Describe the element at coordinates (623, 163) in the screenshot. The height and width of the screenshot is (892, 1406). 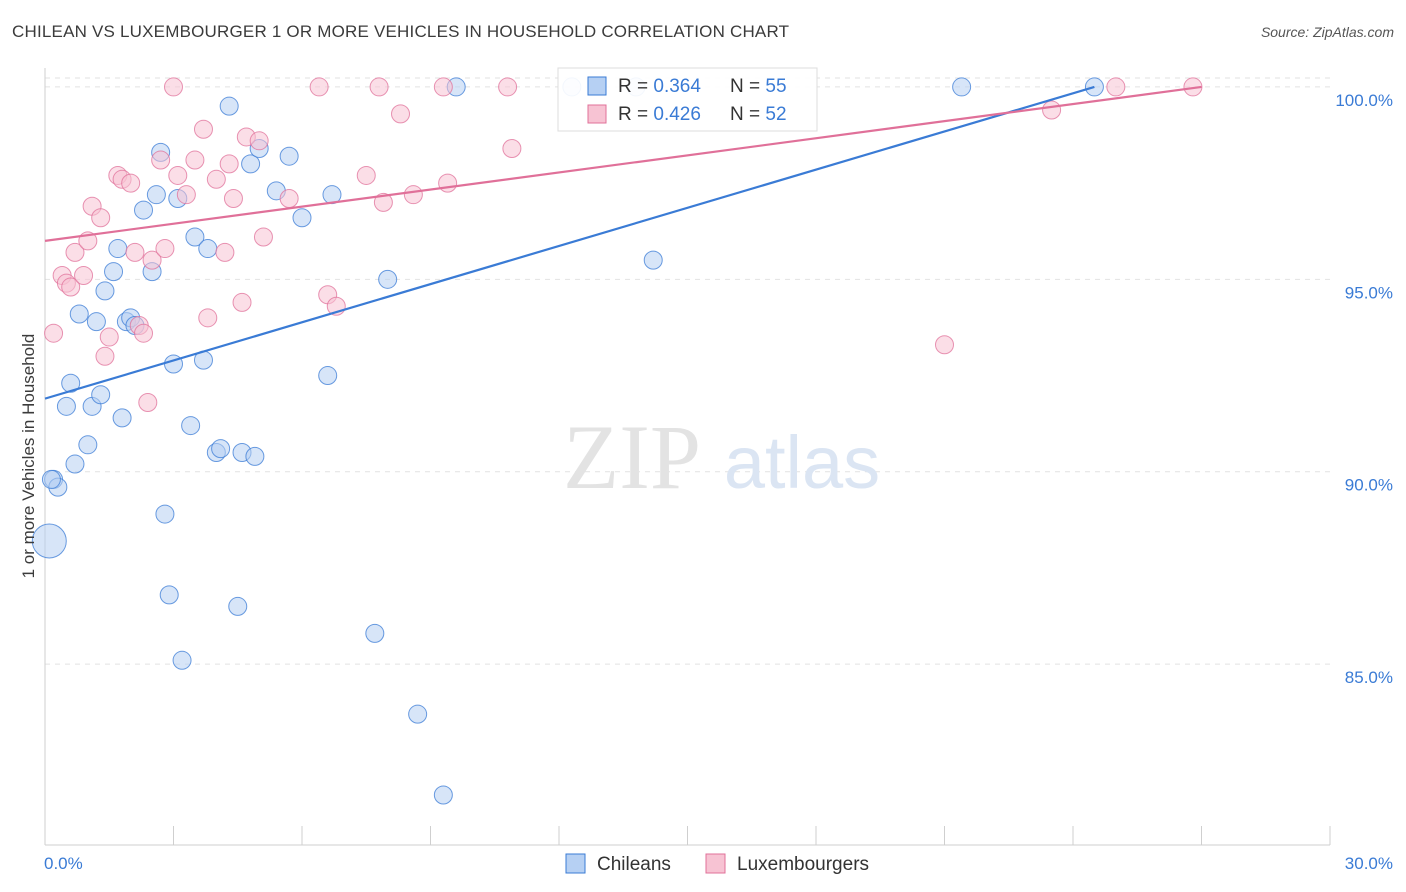
I see `luxembourger-trend-line` at that location.